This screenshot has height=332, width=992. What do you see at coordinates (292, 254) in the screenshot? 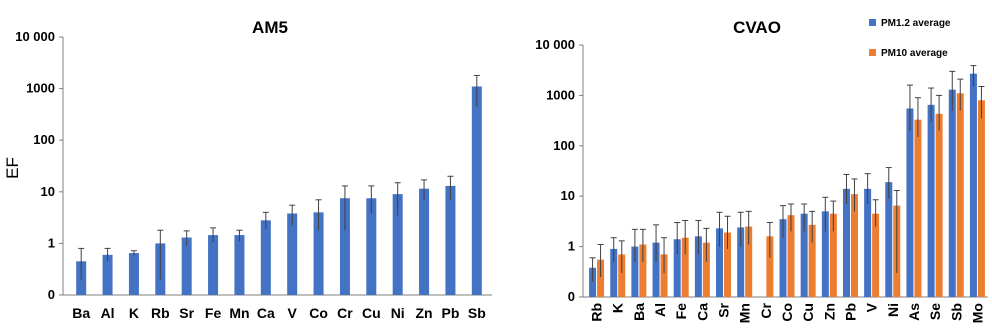
I see `bar-v` at bounding box center [292, 254].